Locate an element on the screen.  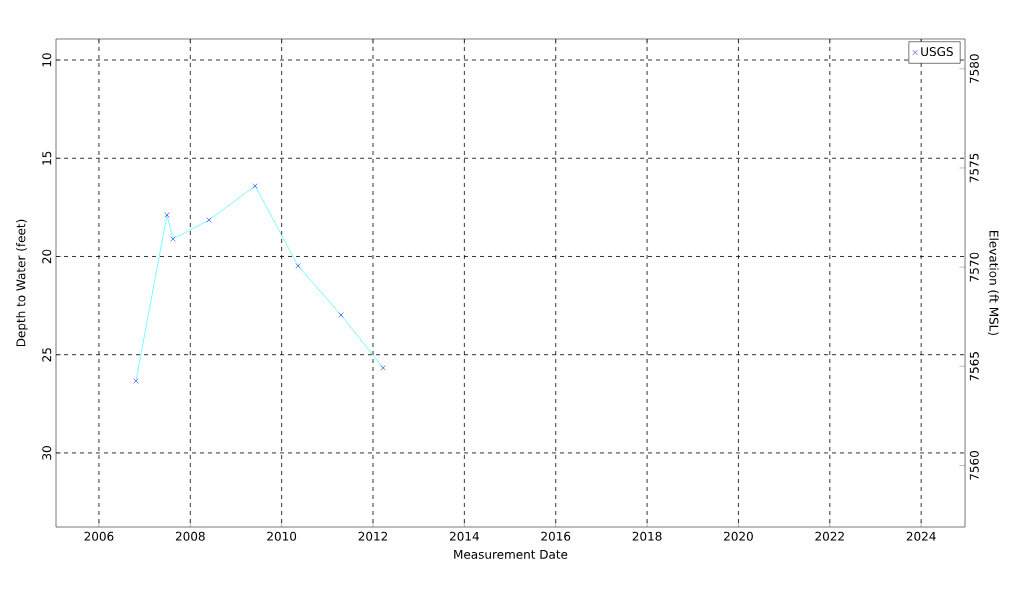
y2-tick-label: 7560 is located at coordinates (974, 465).